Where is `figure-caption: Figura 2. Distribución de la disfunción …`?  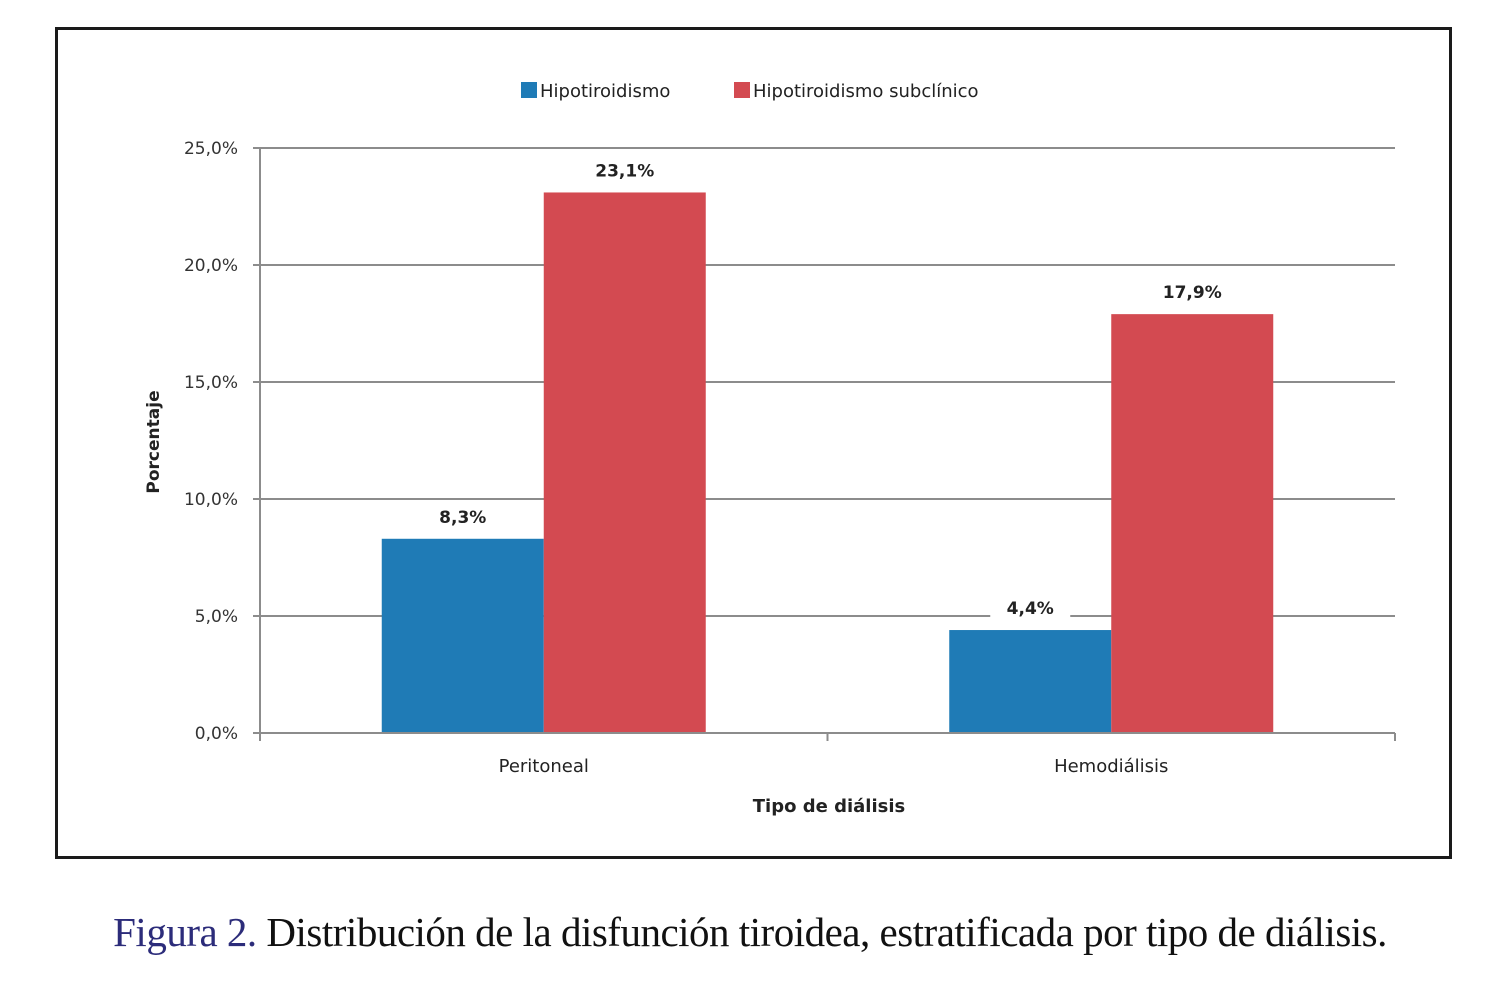
figure-caption: Figura 2. Distribución de la disfunción … is located at coordinates (750, 932).